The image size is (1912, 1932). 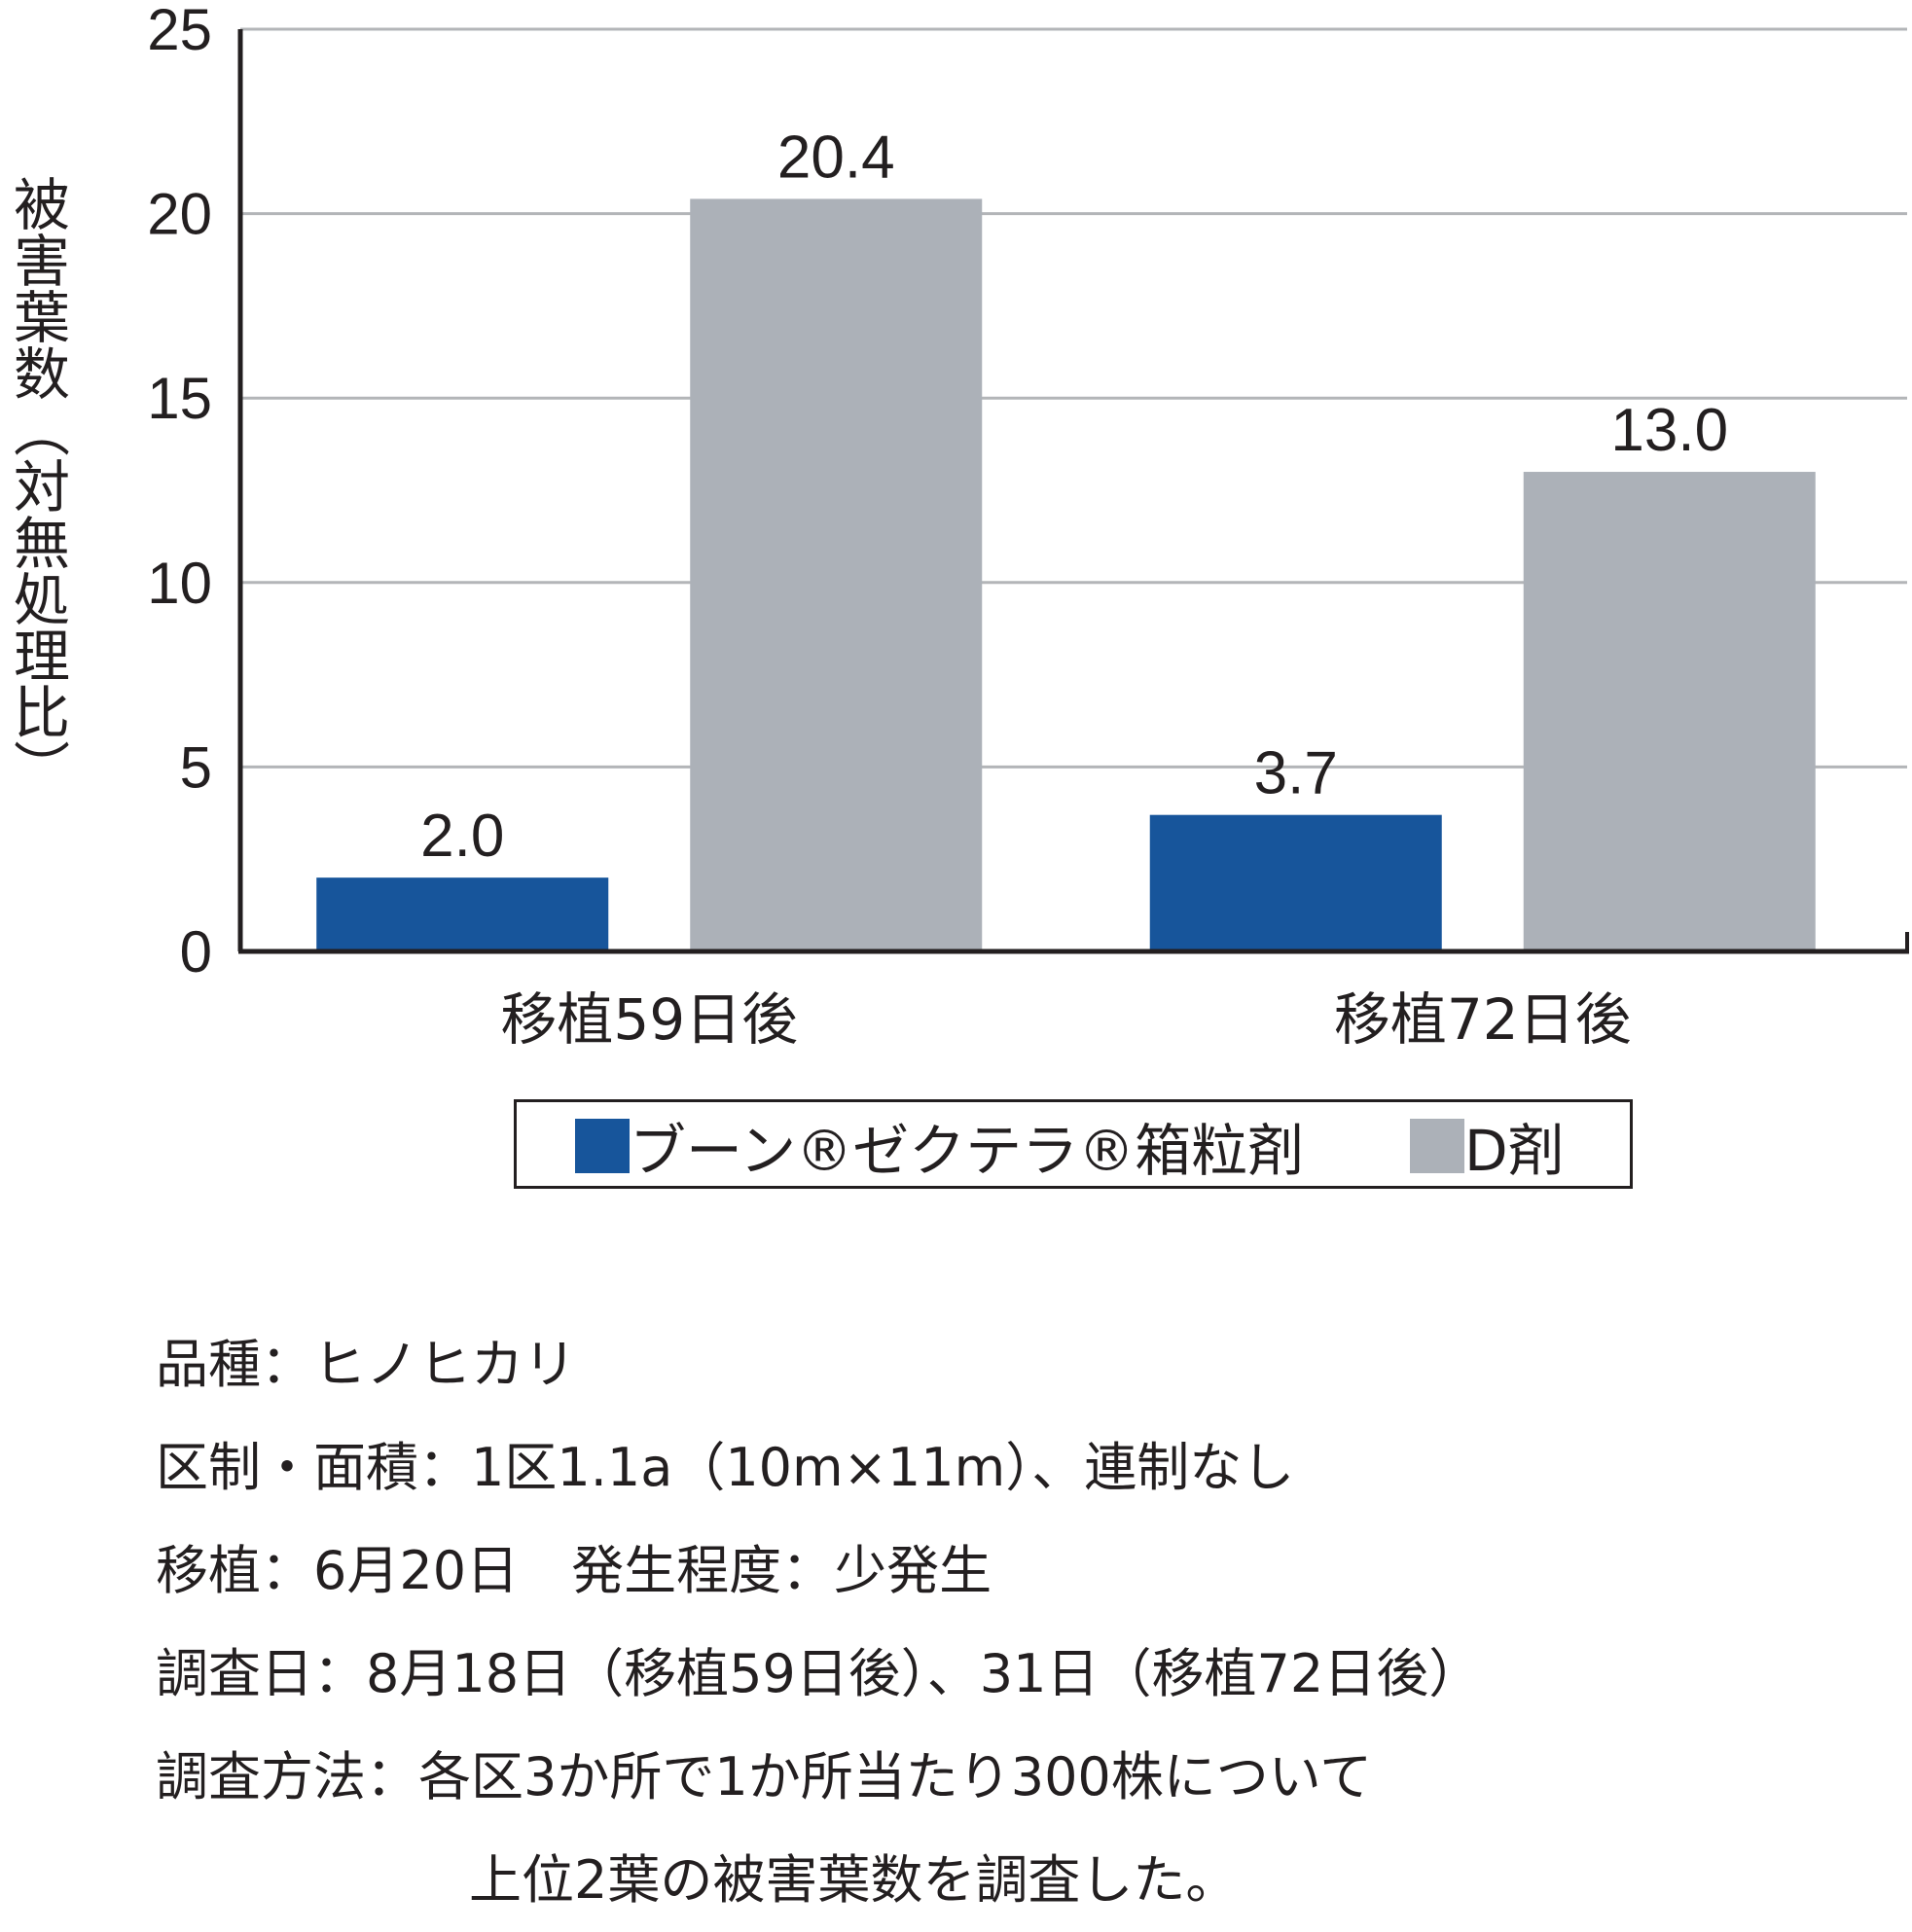 I want to click on note-plot-area: 区制・面積：1区1.1a（10m×11m）、連制なし, so click(x=725, y=1467).